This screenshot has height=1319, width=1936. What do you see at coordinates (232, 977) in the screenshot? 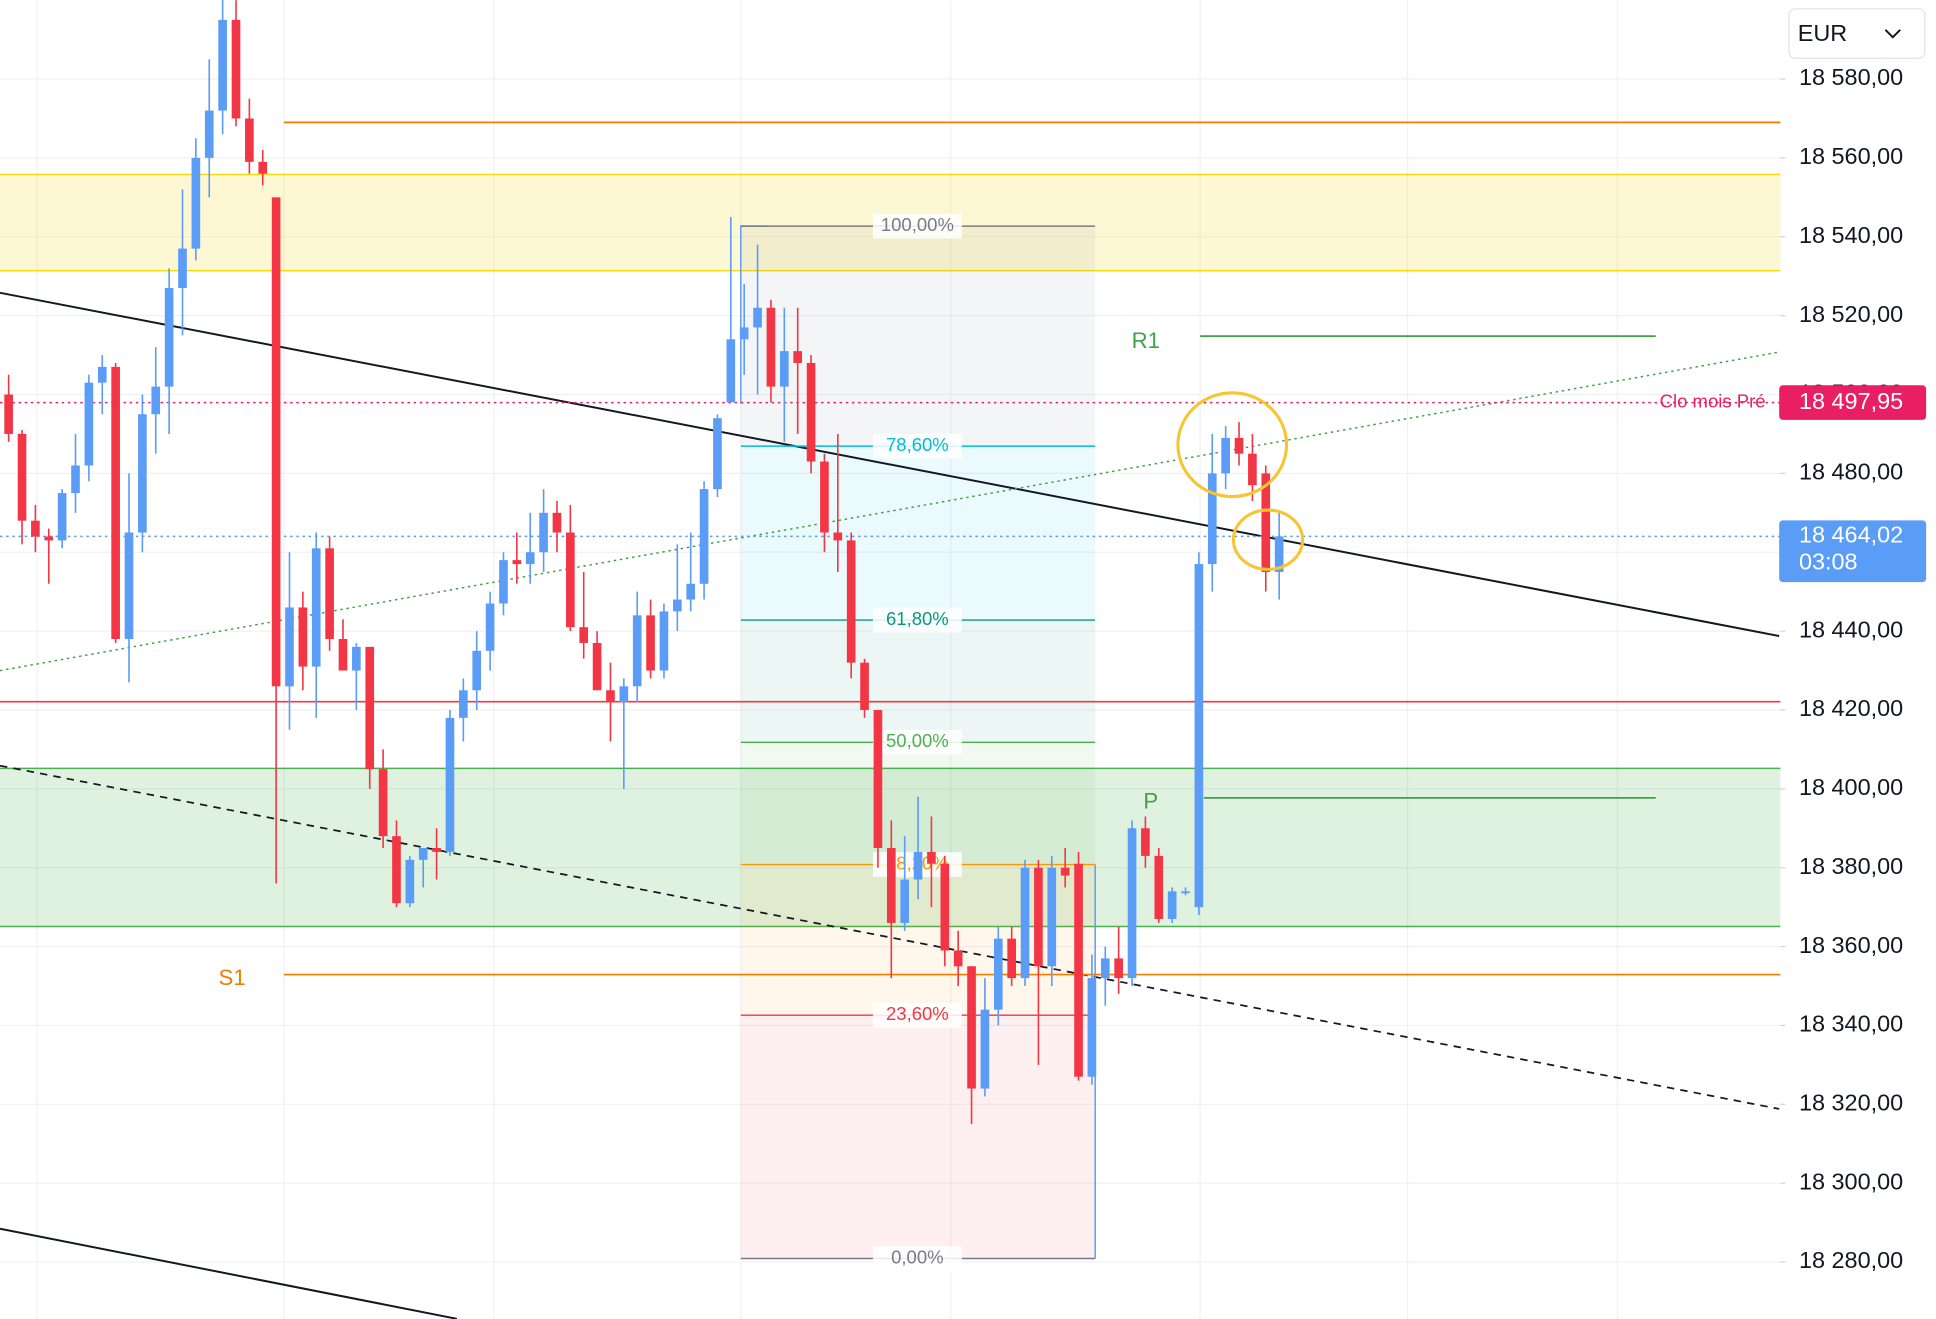
I see `level-label: S1` at bounding box center [232, 977].